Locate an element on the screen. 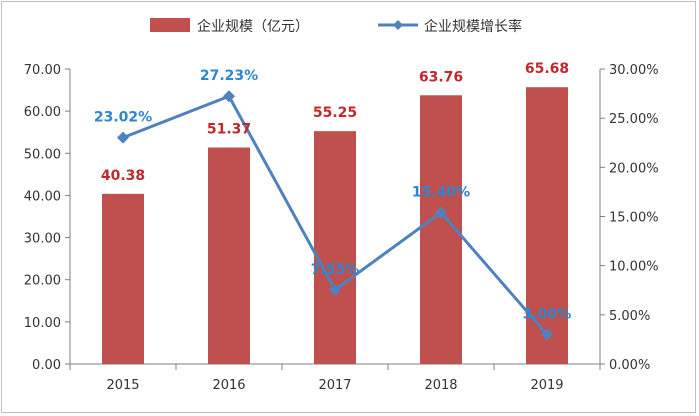 The height and width of the screenshot is (416, 699). growth-point-2016 is located at coordinates (229, 96).